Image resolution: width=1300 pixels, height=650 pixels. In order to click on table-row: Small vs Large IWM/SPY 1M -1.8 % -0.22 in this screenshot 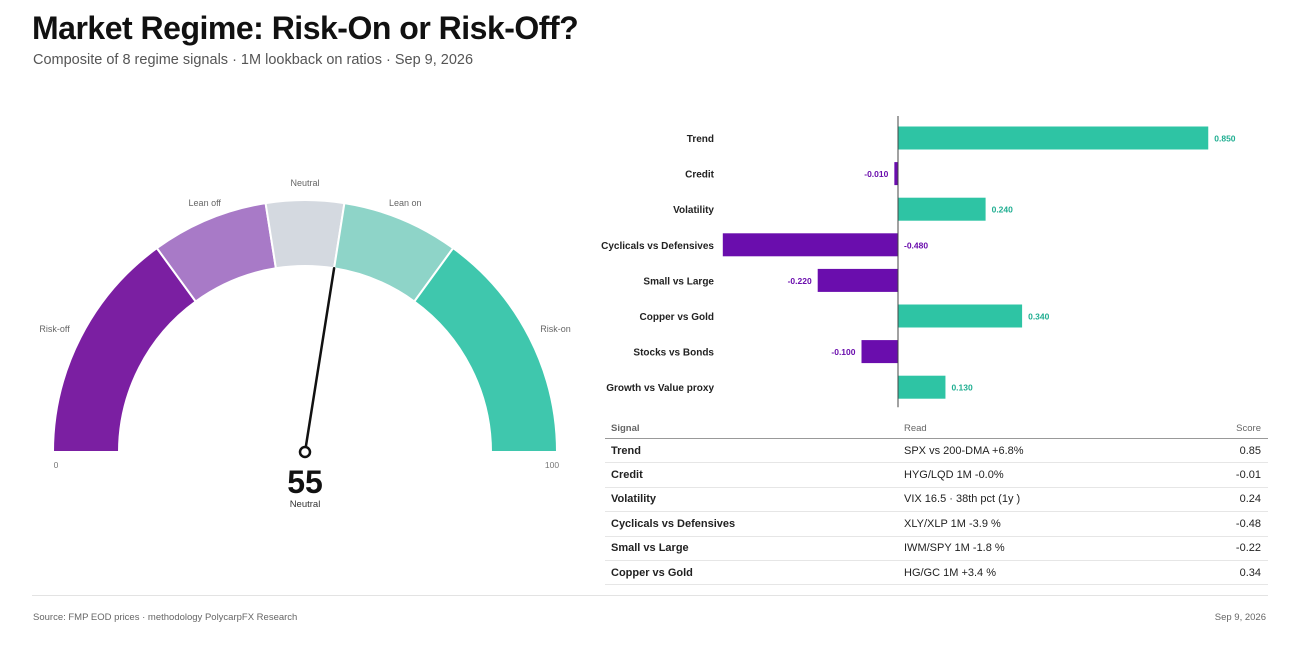, I will do `click(936, 548)`.